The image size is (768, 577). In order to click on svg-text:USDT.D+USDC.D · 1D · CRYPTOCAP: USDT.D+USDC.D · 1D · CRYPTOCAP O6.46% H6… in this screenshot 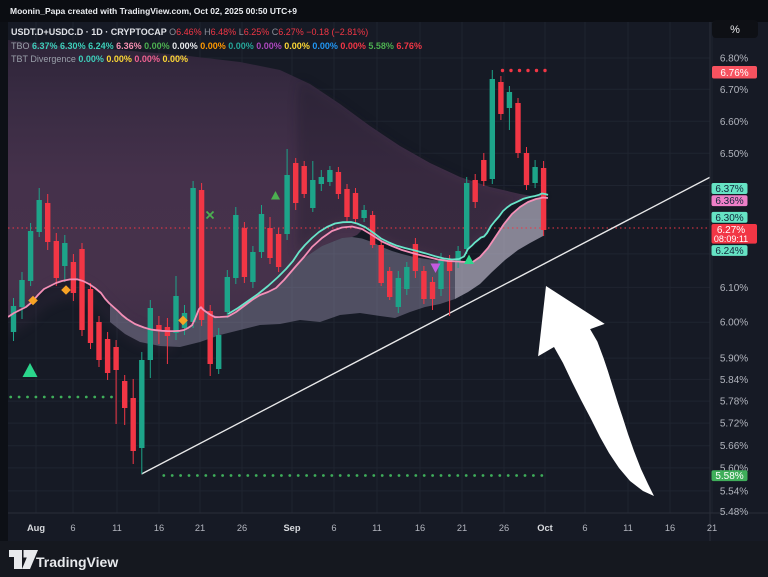, I will do `click(189, 32)`.